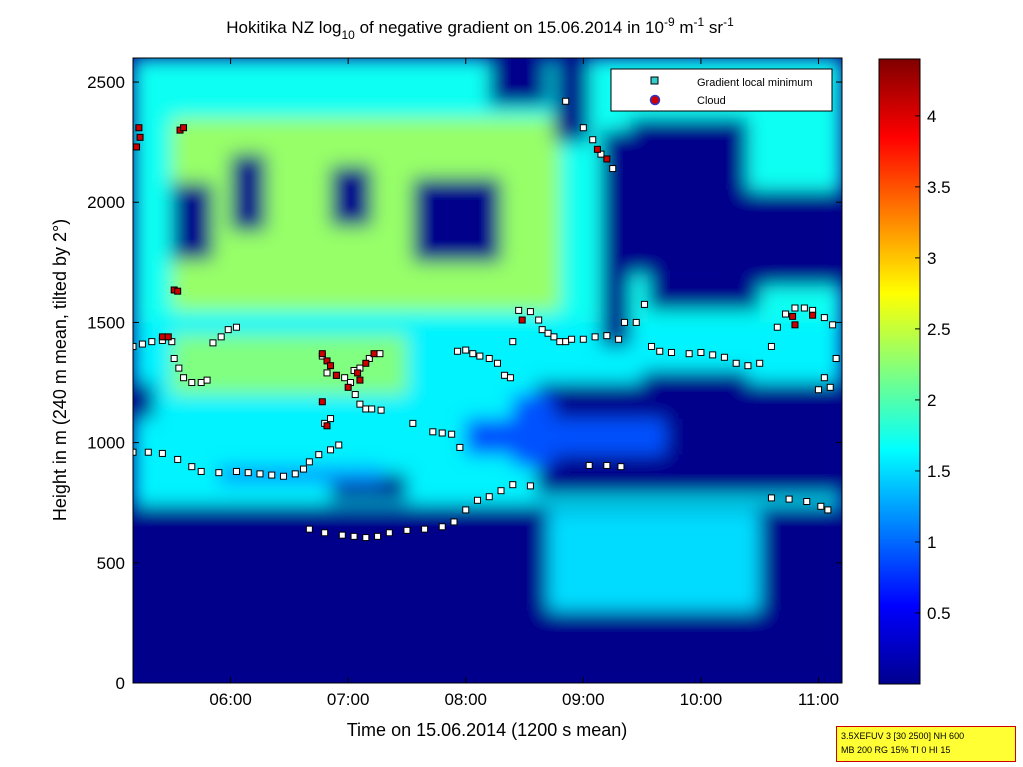 Image resolution: width=1023 pixels, height=767 pixels. I want to click on colorbar: 0.5 1 1.5 2 2.5 3 3.5 4, so click(914, 371).